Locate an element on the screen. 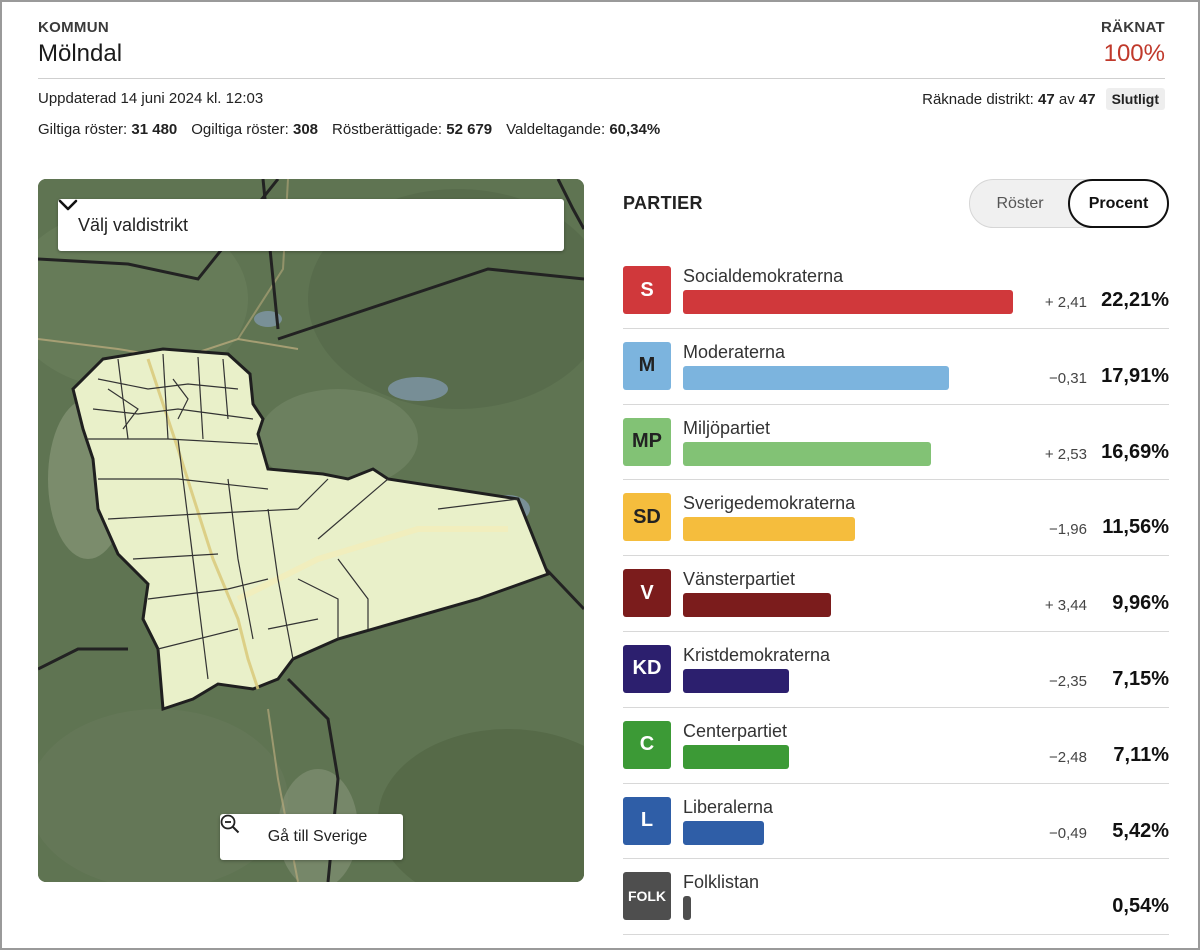 Image resolution: width=1200 pixels, height=950 pixels. district-select-label: Välj valdistrikt is located at coordinates (133, 224).